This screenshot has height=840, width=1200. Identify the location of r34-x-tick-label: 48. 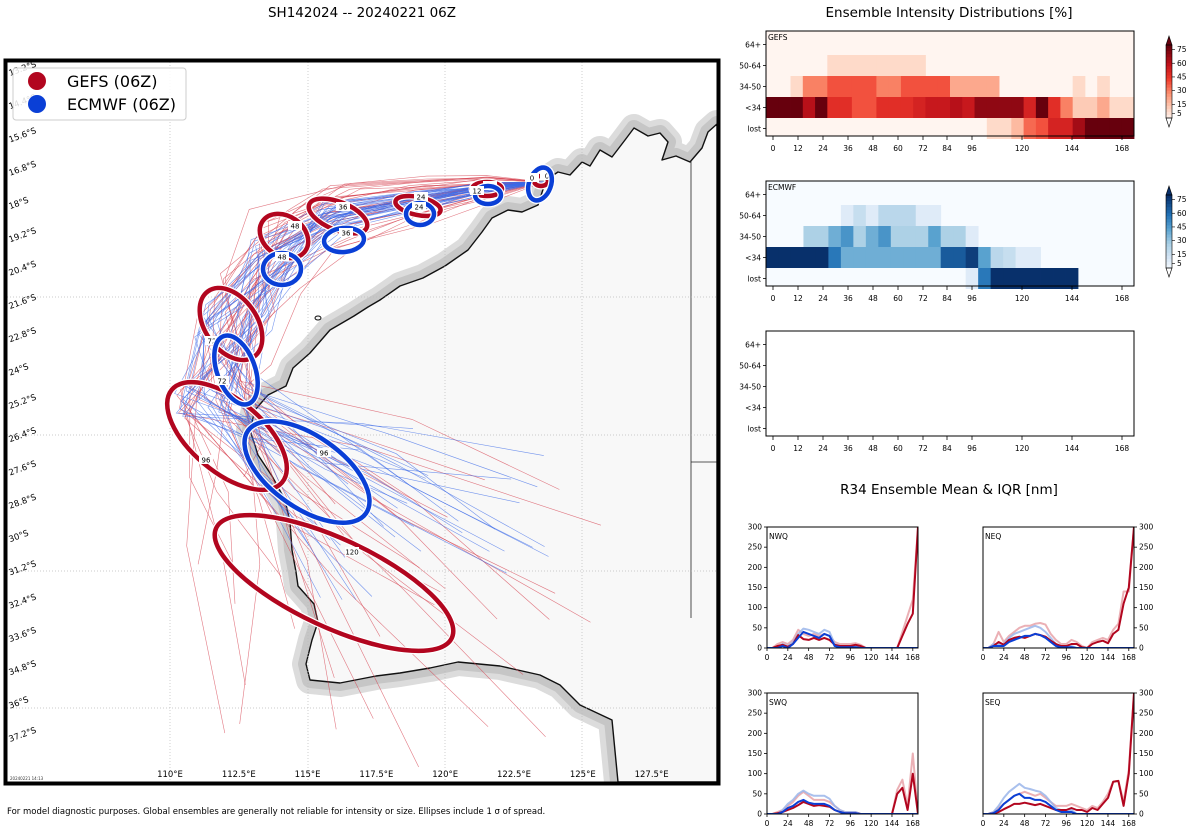
(809, 823).